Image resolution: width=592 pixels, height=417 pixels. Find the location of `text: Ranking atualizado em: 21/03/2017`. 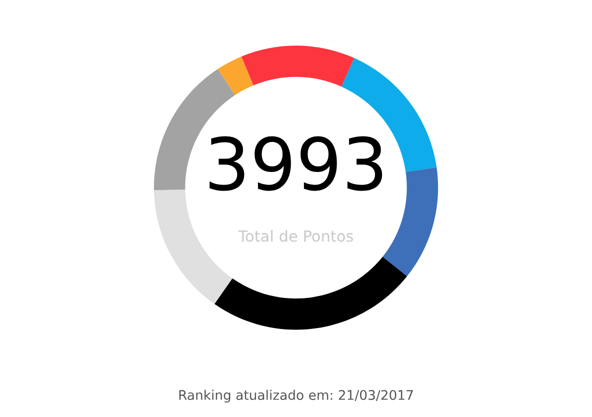

text: Ranking atualizado em: 21/03/2017 is located at coordinates (296, 396).